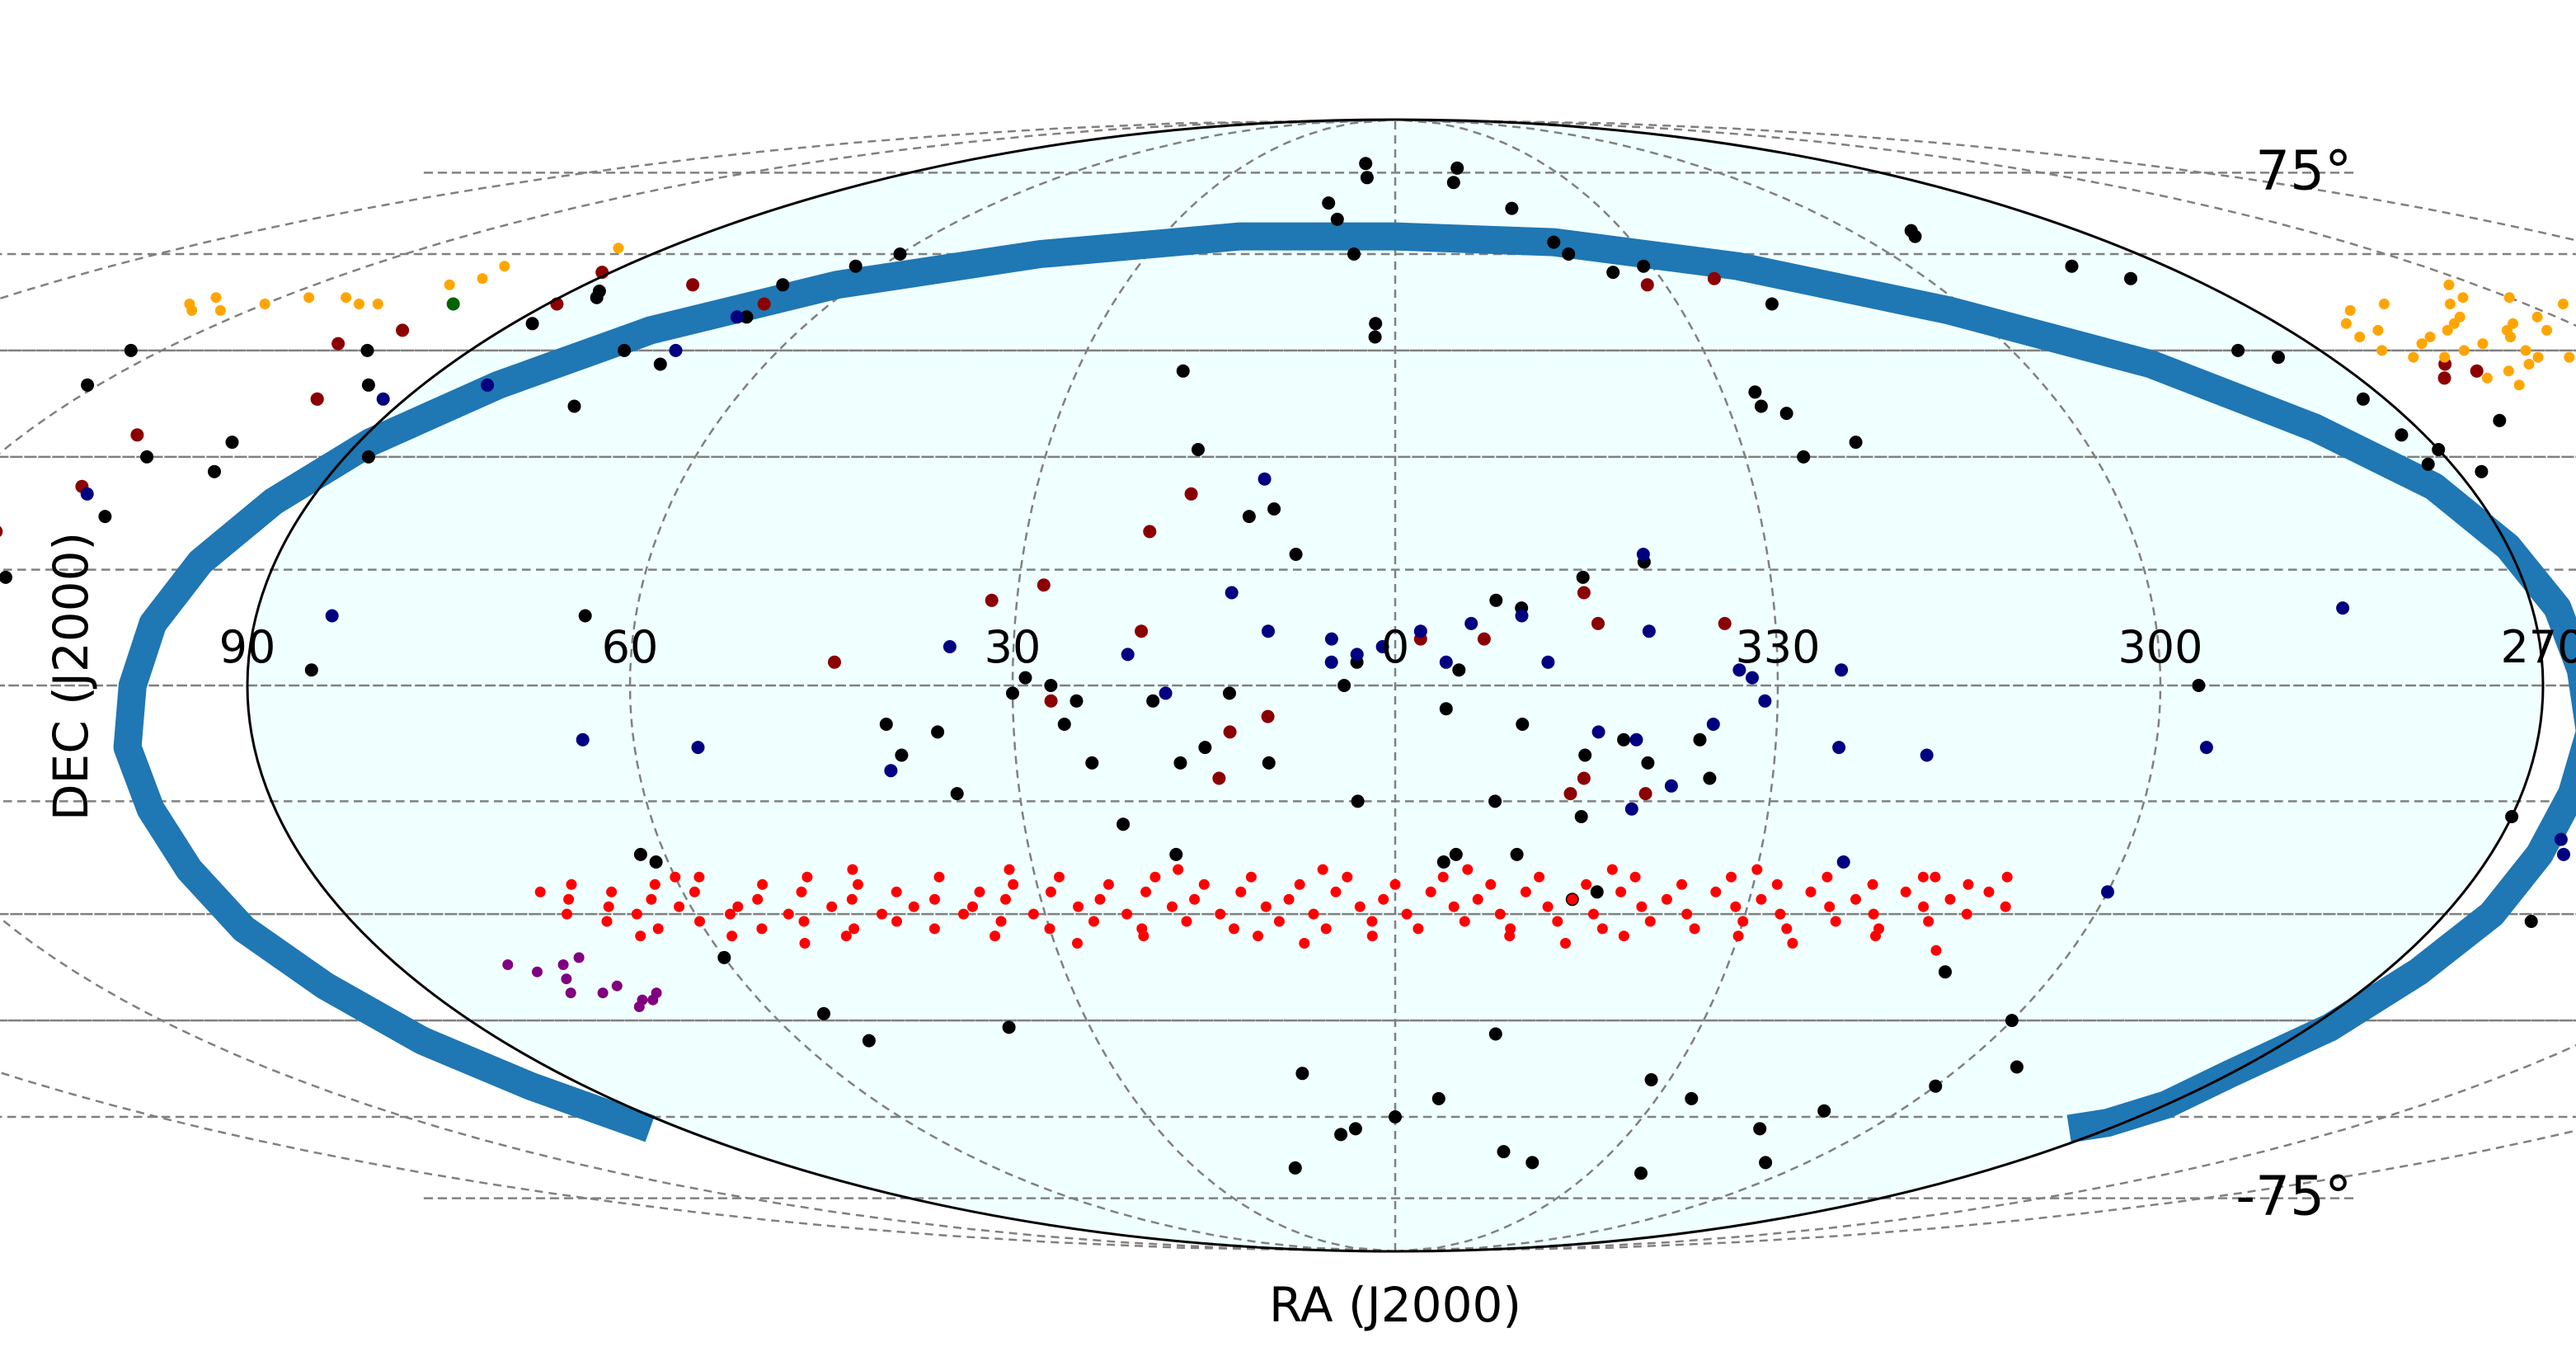 The width and height of the screenshot is (2576, 1366). What do you see at coordinates (1397, 647) in the screenshot?
I see `ra-tick-labels: 1501209060300330300270240210` at bounding box center [1397, 647].